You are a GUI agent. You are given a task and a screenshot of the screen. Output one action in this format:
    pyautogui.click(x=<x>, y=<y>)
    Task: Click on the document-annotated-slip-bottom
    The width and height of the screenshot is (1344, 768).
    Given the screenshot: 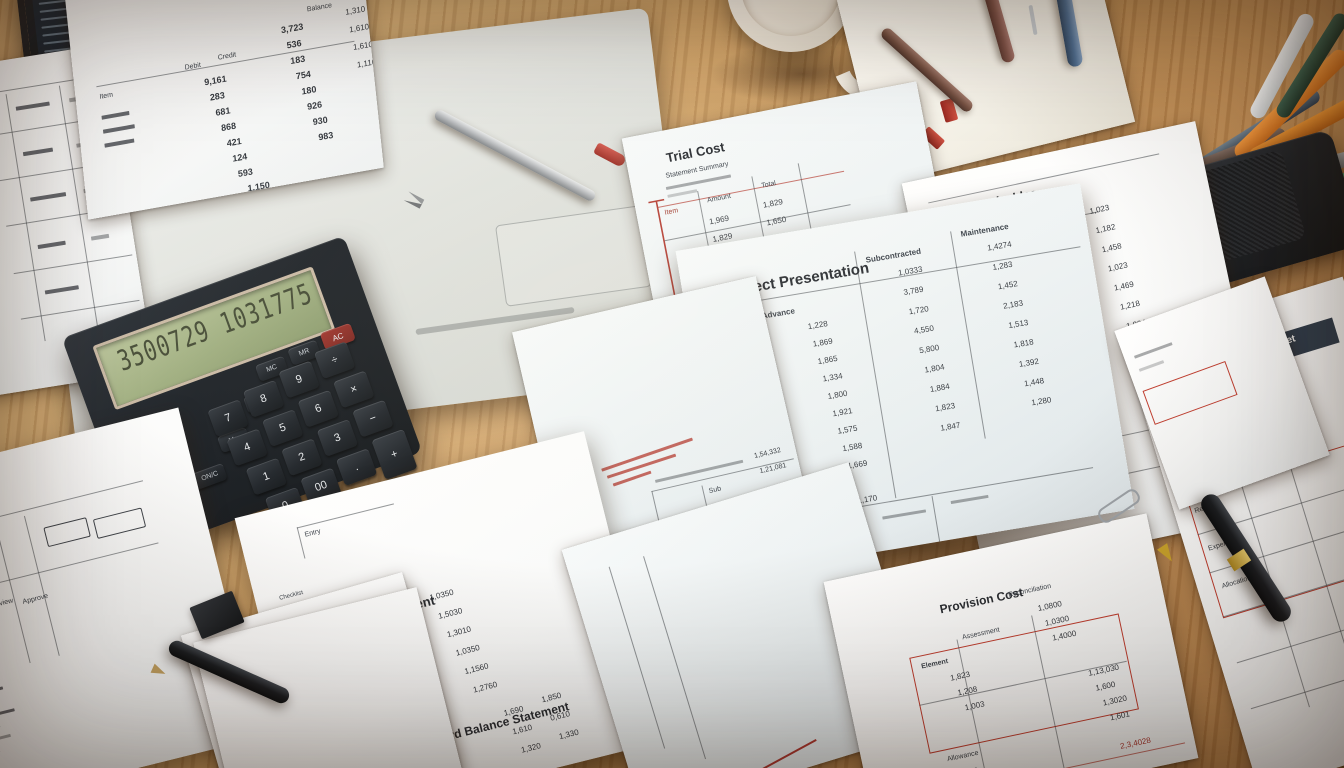 What is the action you would take?
    pyautogui.click(x=746, y=615)
    